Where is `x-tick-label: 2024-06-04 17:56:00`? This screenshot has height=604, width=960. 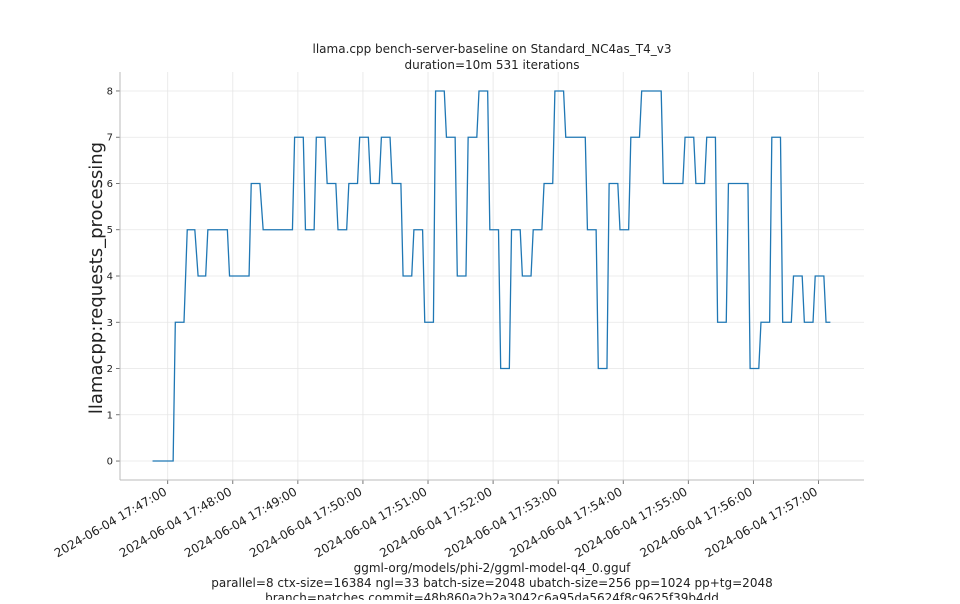 x-tick-label: 2024-06-04 17:56:00 is located at coordinates (695, 522).